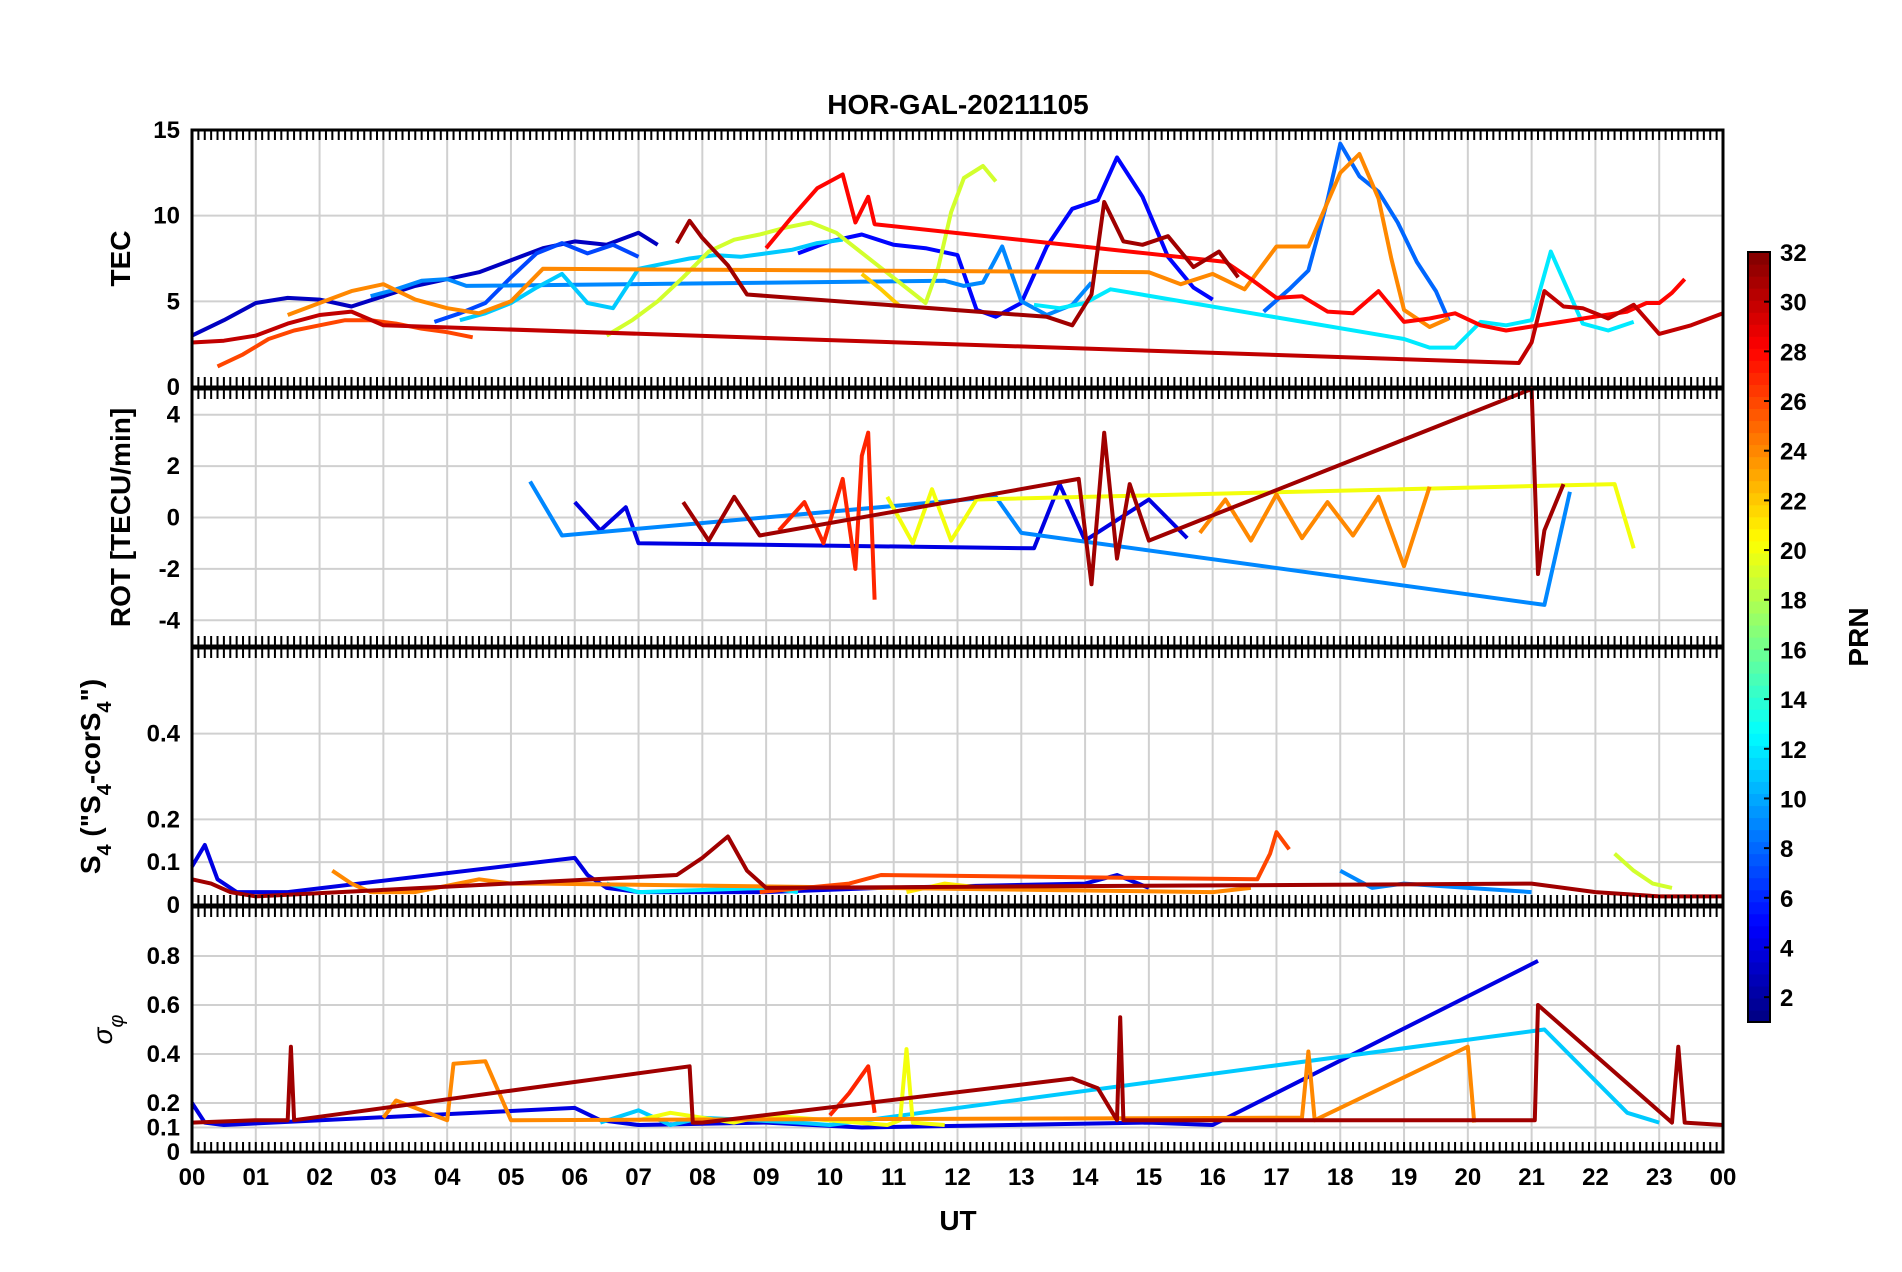 This screenshot has height=1272, width=1902. What do you see at coordinates (1276, 1177) in the screenshot?
I see `x-tick-label: 17` at bounding box center [1276, 1177].